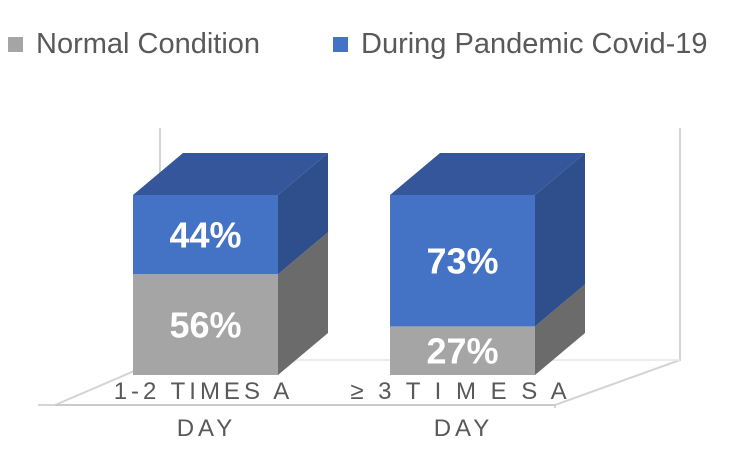 This screenshot has width=755, height=459. What do you see at coordinates (534, 44) in the screenshot?
I see `legend-label-pandemic: During Pandemic Covid-19` at bounding box center [534, 44].